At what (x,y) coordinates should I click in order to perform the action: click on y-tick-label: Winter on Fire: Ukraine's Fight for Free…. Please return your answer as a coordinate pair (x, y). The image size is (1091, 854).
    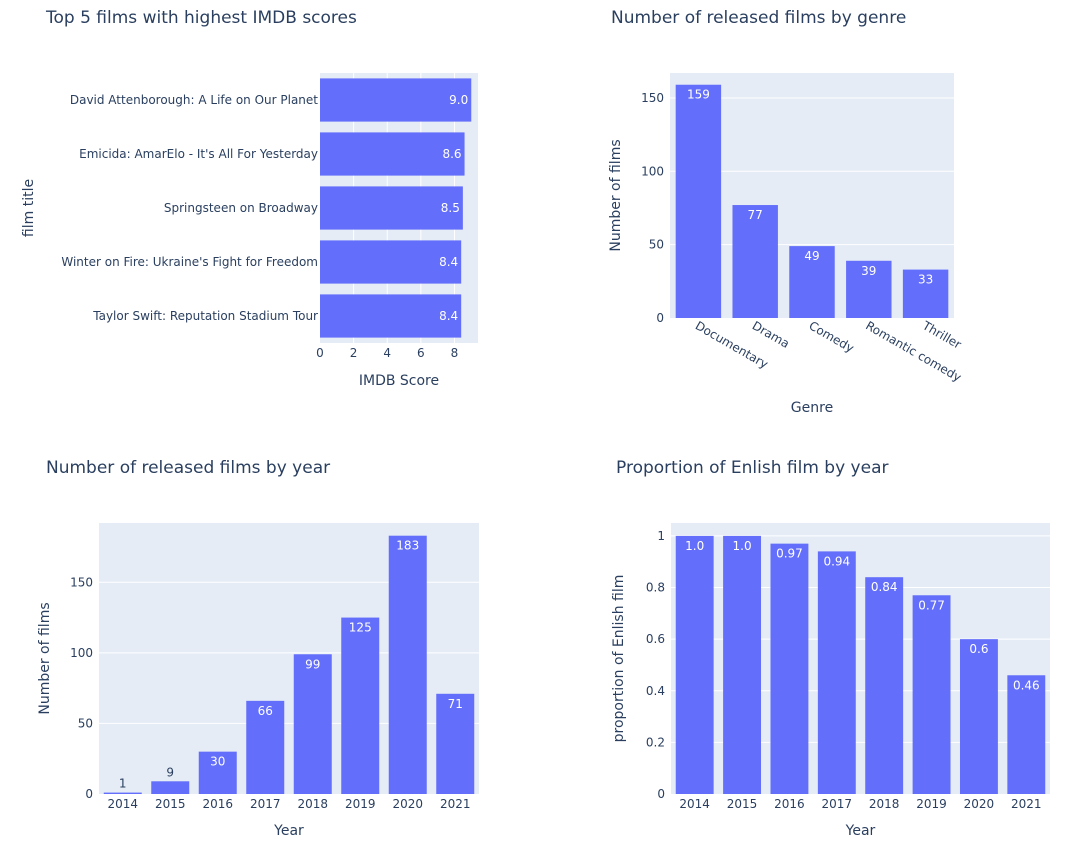
    Looking at the image, I should click on (189, 262).